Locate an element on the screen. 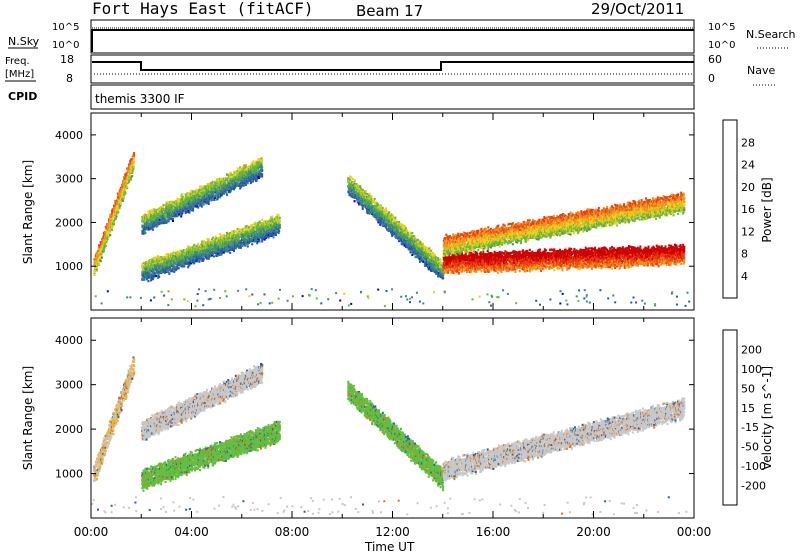  nsky-line is located at coordinates (393, 41).